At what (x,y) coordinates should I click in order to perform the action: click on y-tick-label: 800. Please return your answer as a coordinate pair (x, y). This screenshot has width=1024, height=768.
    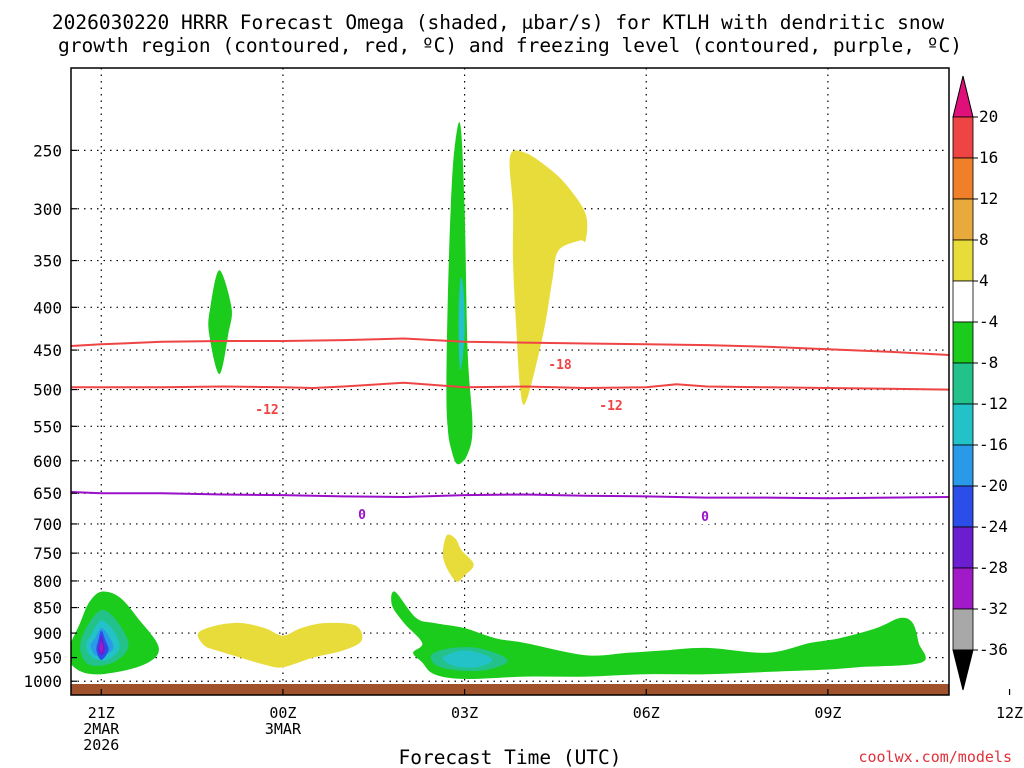
    Looking at the image, I should click on (47, 581).